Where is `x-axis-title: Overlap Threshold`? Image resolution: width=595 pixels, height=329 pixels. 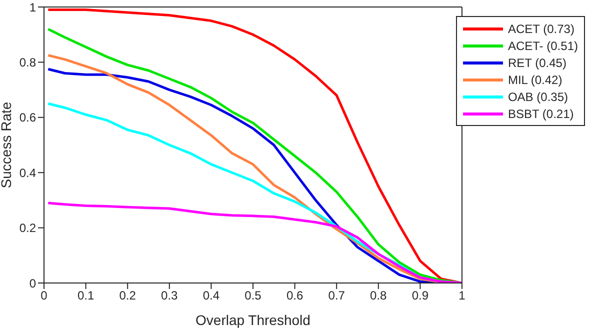 x-axis-title: Overlap Threshold is located at coordinates (253, 320).